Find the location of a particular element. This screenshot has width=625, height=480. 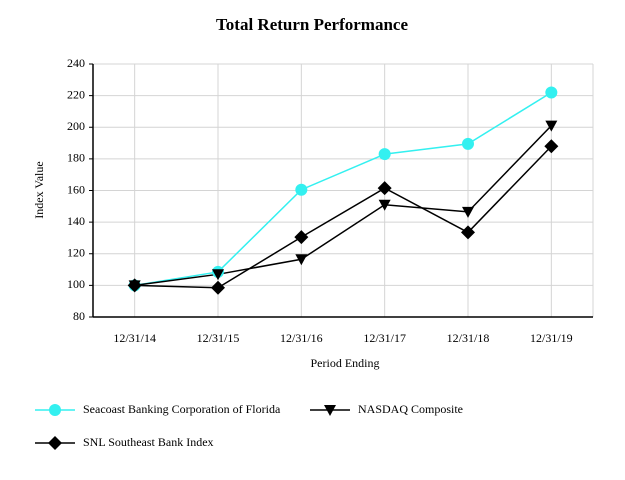

legend-label: Seacoast Banking Corporation of Florida is located at coordinates (182, 409).